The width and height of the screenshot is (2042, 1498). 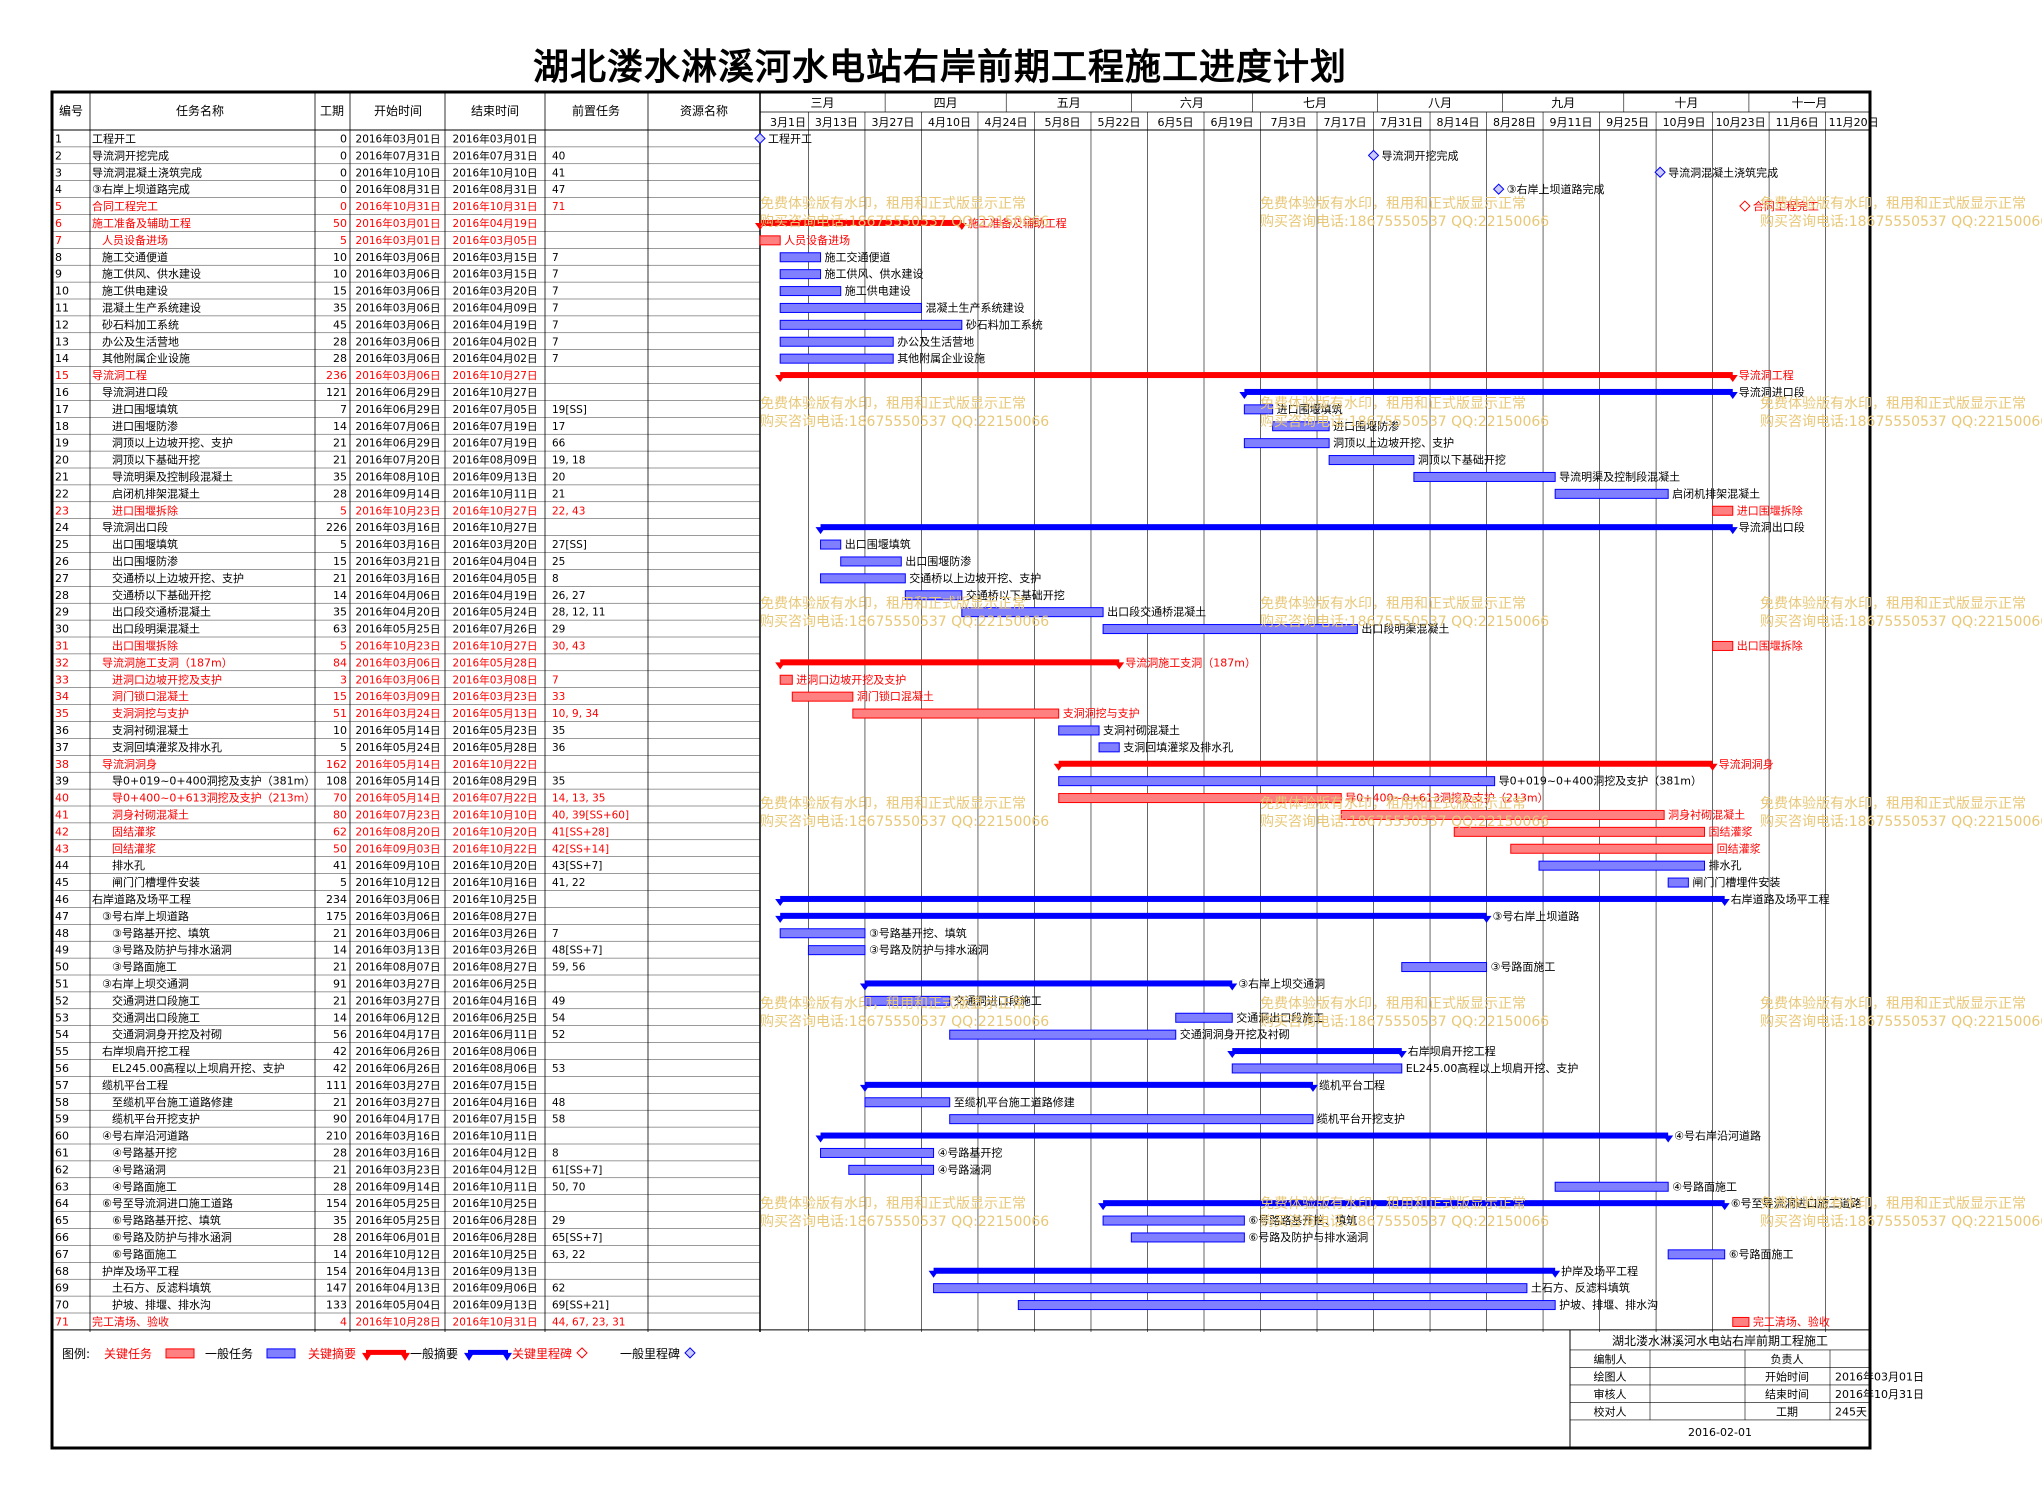 I want to click on task-predecessor: 19, 18, so click(x=568, y=461).